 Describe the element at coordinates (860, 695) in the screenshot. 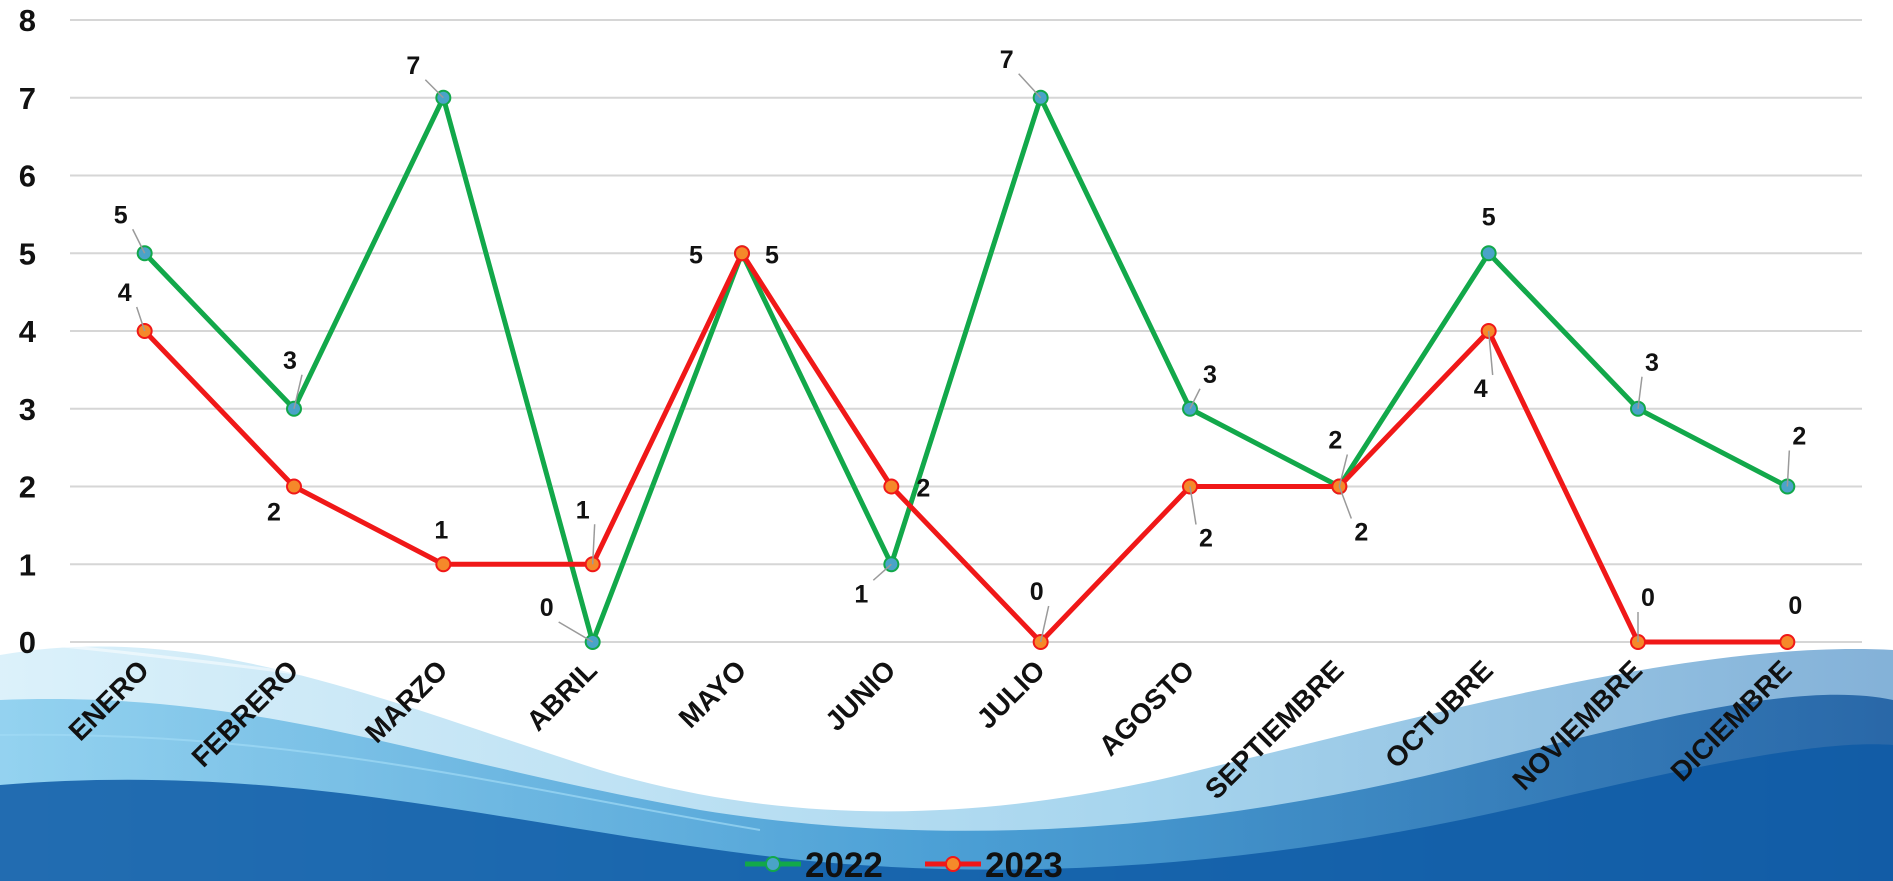

I see `x-tick-label: JUNIO` at that location.